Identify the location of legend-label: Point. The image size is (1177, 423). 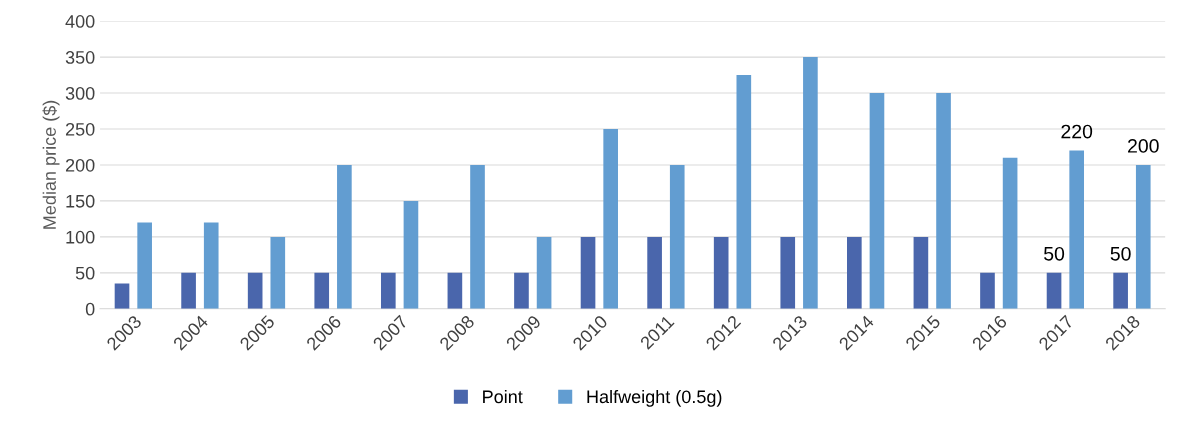
(503, 396).